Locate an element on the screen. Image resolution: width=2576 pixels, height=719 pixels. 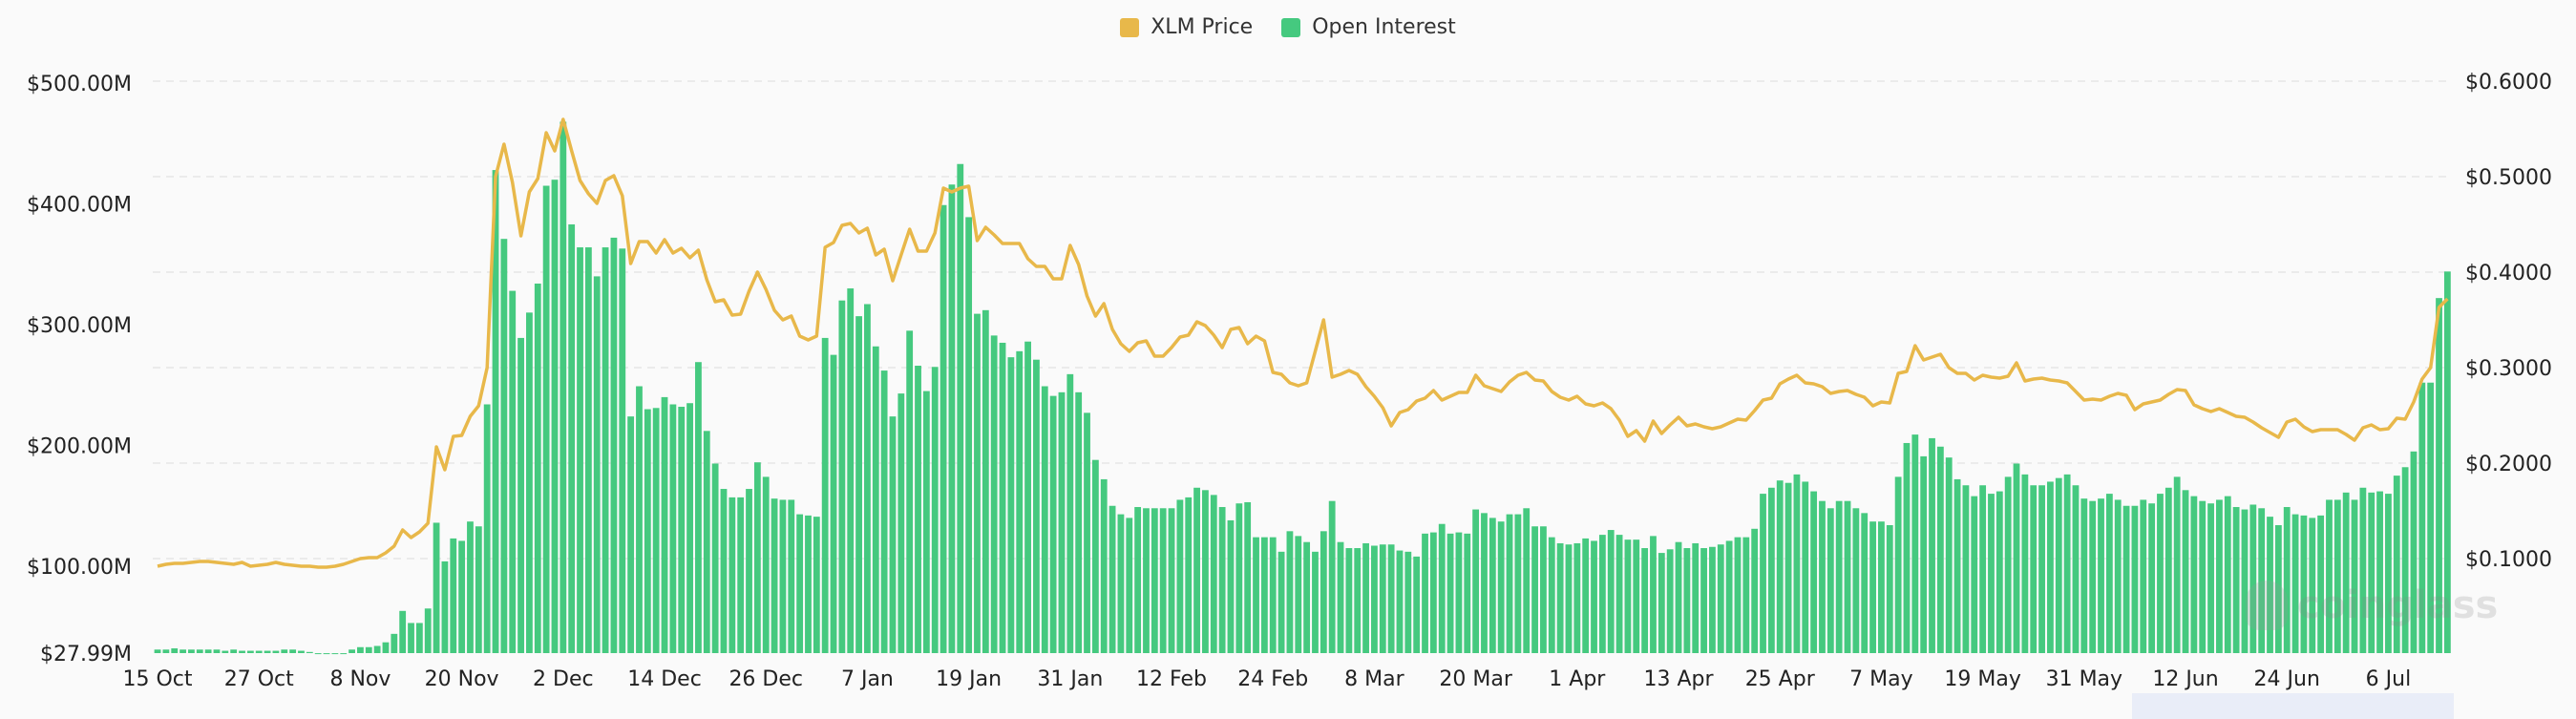
x-axis-tick-label: 31 Jan is located at coordinates (1070, 679).